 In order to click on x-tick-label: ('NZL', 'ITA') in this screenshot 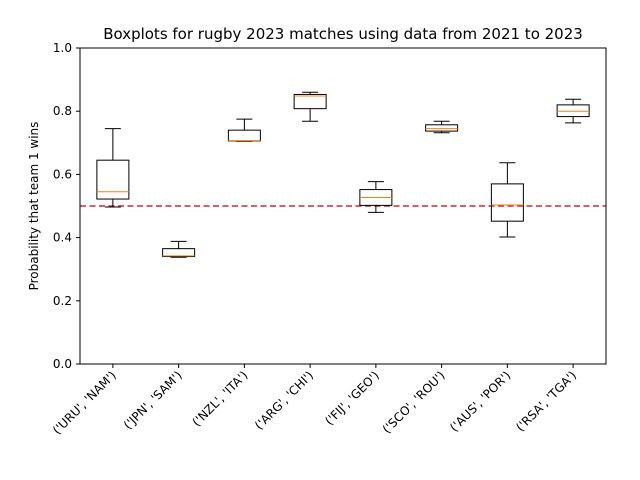, I will do `click(220, 398)`.